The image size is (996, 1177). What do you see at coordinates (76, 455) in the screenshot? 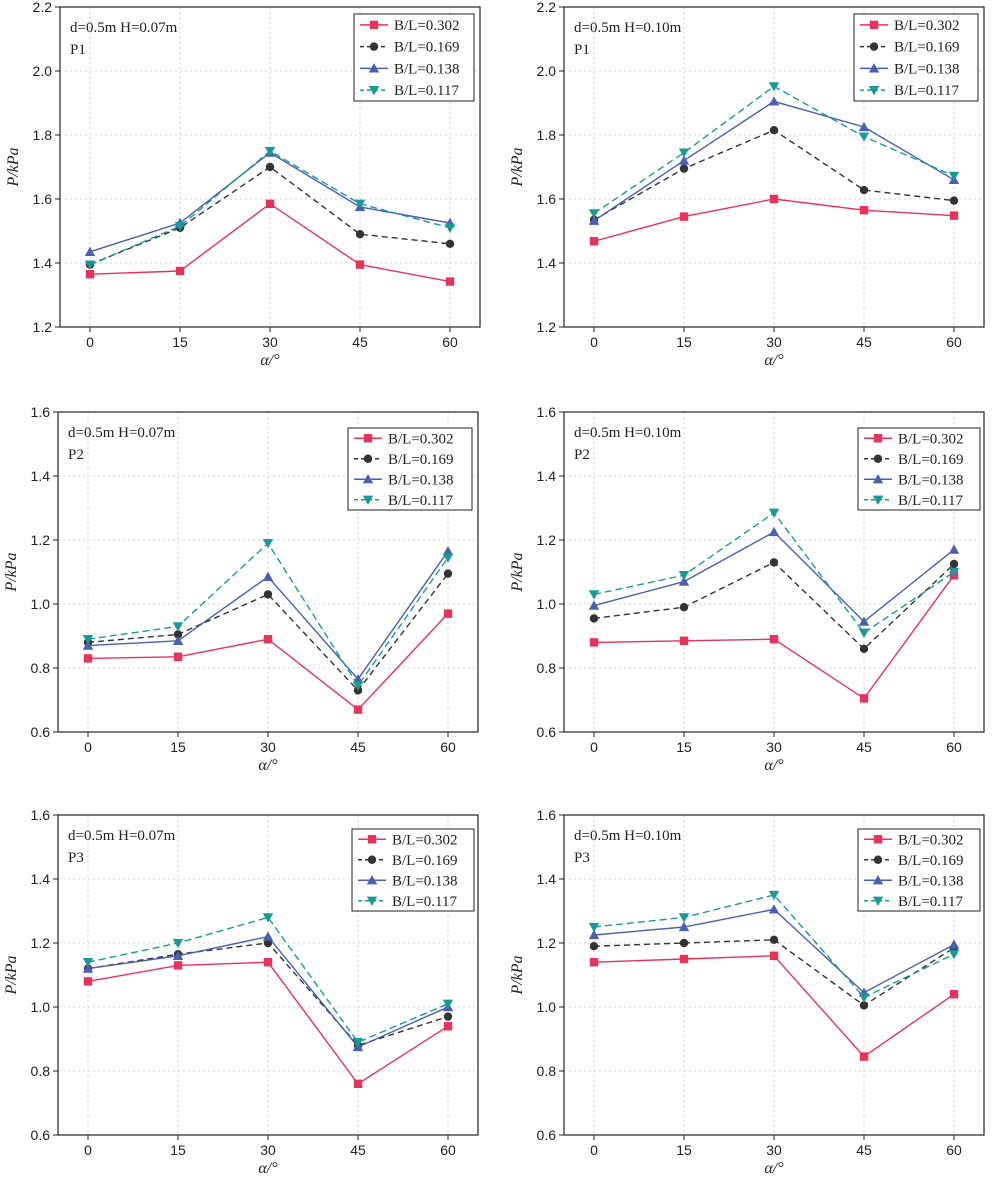
I see `panel-annotation-position: P2` at bounding box center [76, 455].